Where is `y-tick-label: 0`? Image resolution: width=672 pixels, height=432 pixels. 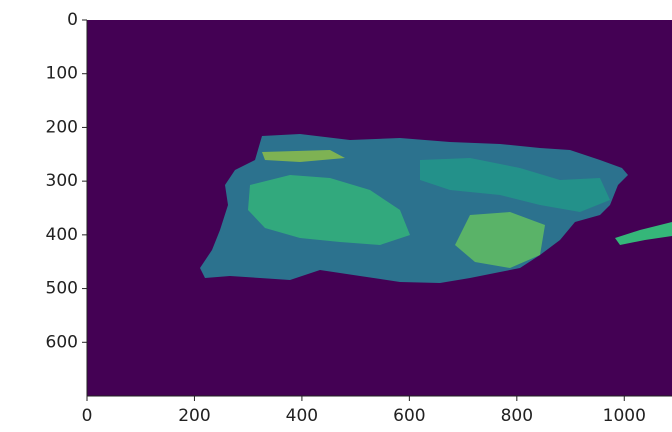 y-tick-label: 0 is located at coordinates (72, 20).